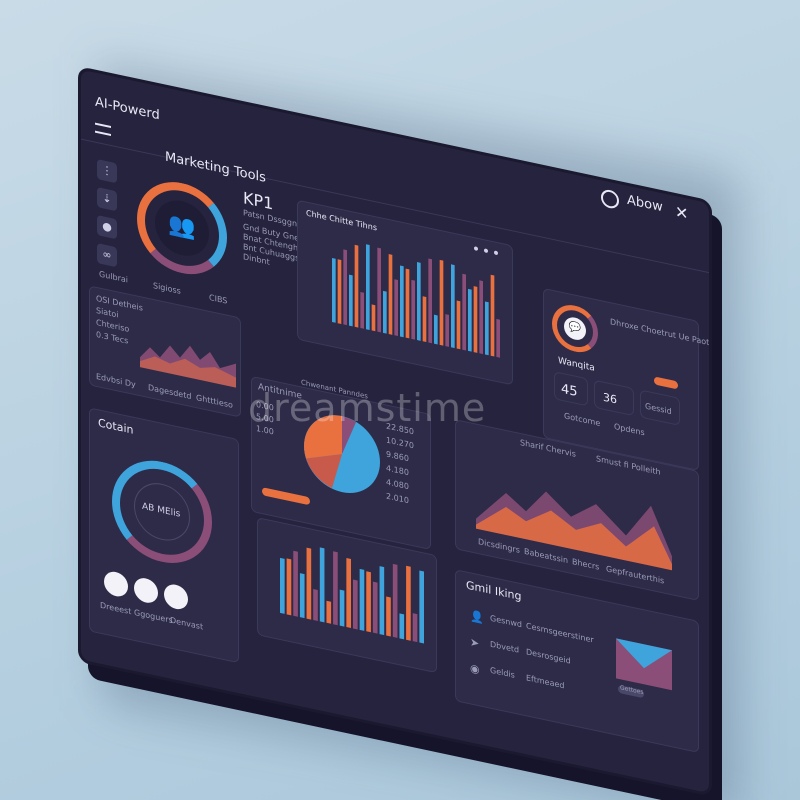 The image size is (800, 800). What do you see at coordinates (286, 496) in the screenshot?
I see `pie-slider` at bounding box center [286, 496].